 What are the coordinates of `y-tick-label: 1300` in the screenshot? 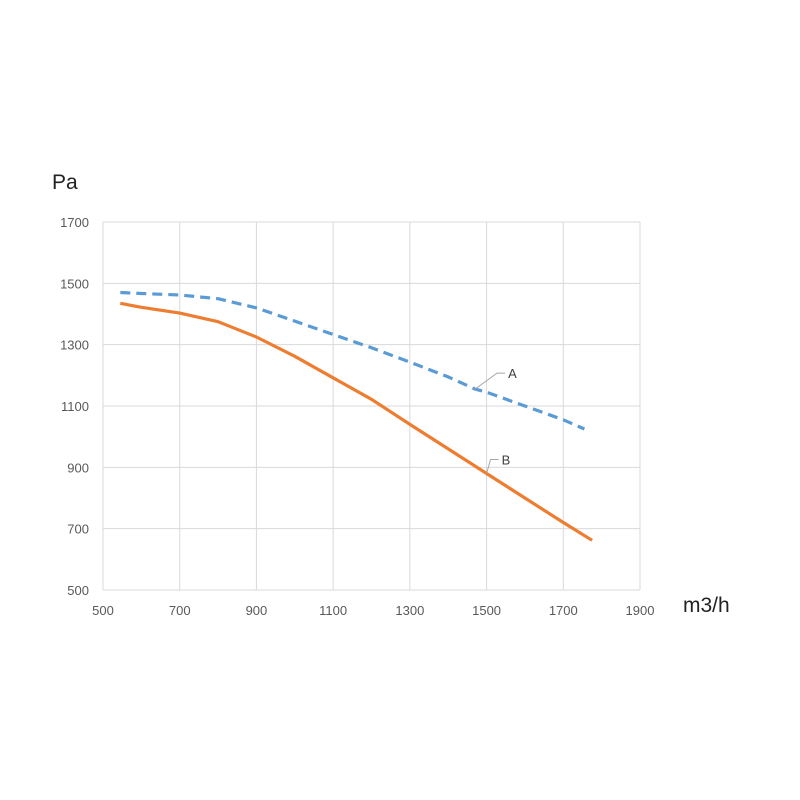 It's located at (74, 345).